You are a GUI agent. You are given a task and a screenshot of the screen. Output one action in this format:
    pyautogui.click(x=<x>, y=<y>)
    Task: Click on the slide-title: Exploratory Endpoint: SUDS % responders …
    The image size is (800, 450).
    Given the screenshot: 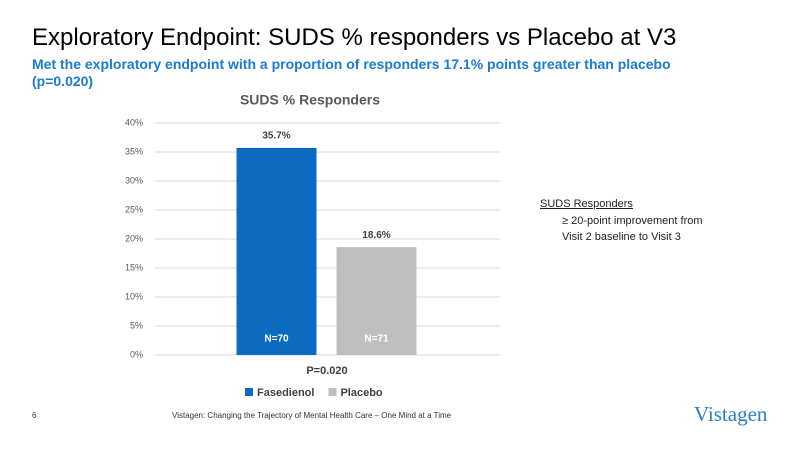 What is the action you would take?
    pyautogui.click(x=354, y=37)
    